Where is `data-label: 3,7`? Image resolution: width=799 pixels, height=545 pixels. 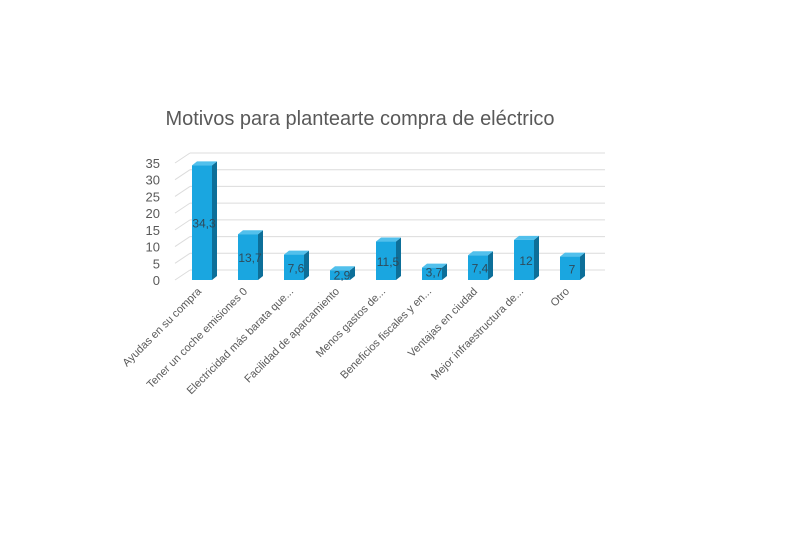 data-label: 3,7 is located at coordinates (434, 273).